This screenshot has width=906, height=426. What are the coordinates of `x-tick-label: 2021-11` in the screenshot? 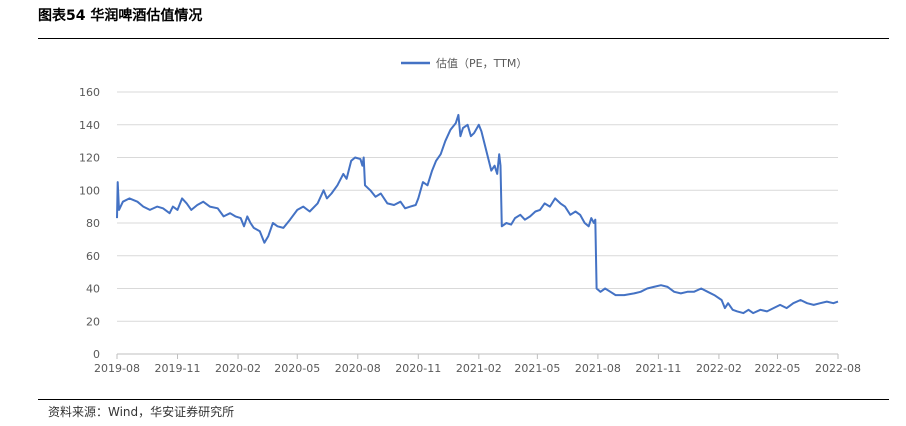 It's located at (658, 368).